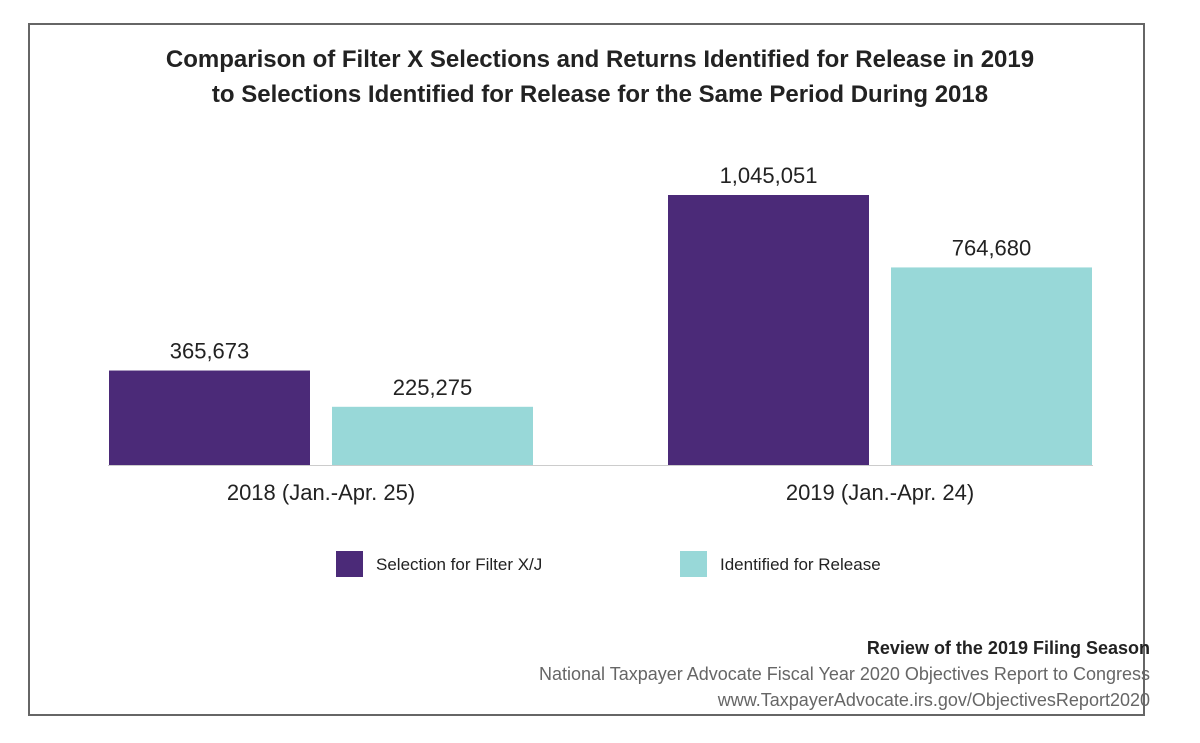  What do you see at coordinates (769, 175) in the screenshot?
I see `data-label: 1,045,051` at bounding box center [769, 175].